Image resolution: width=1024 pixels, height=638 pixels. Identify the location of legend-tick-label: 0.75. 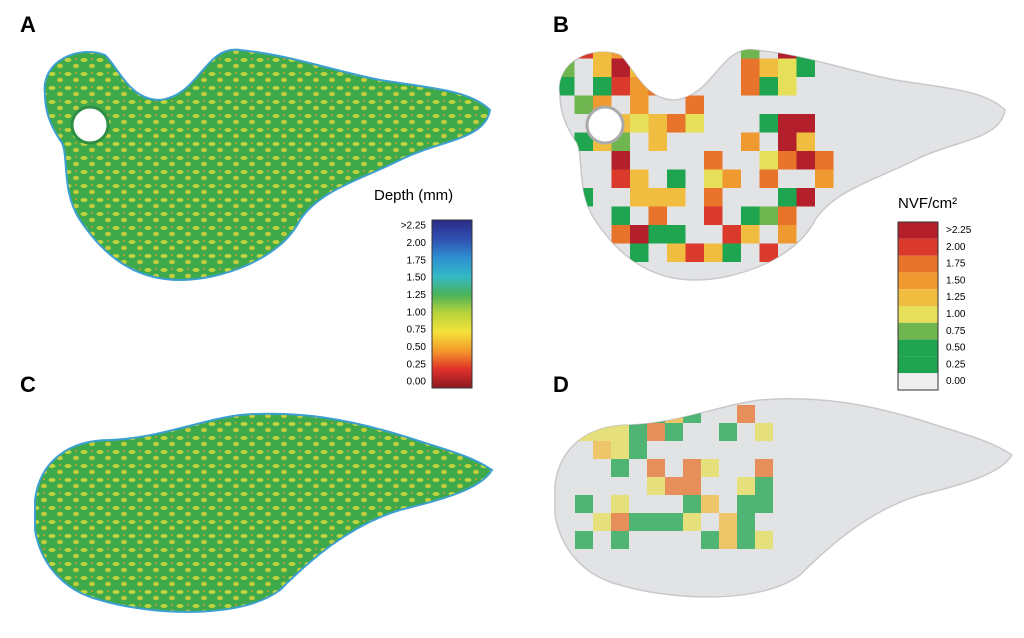
(417, 330).